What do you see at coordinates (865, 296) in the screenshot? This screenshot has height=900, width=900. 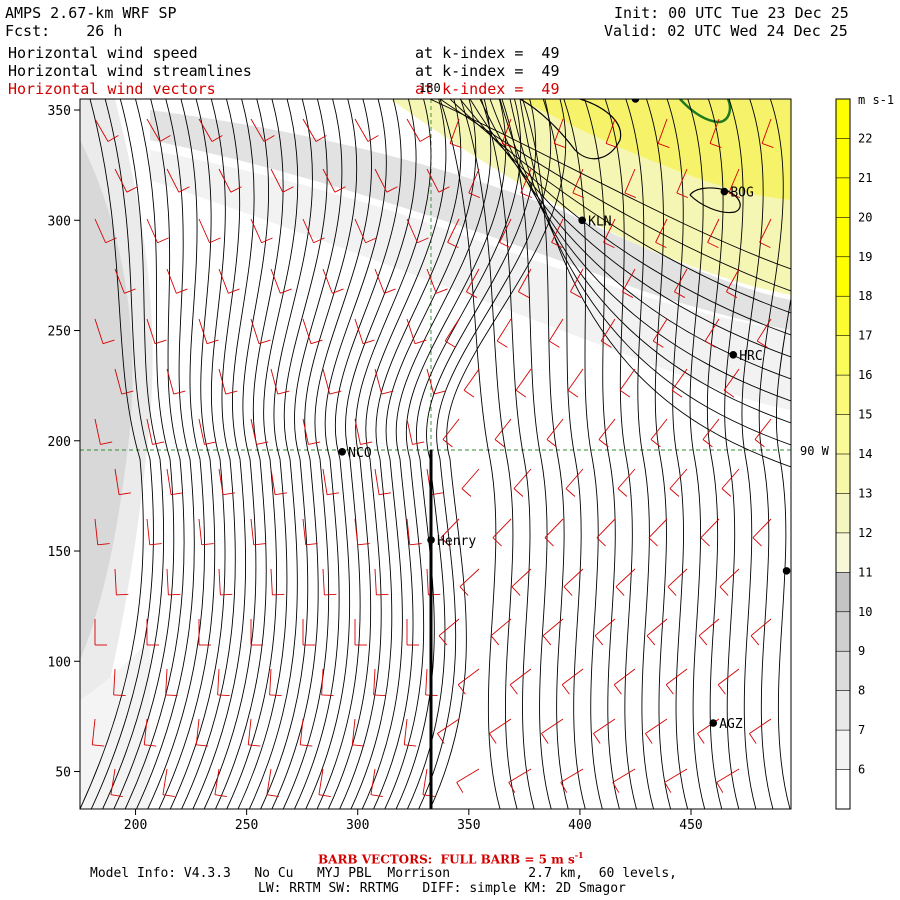 I see `colorbar-label: 18` at bounding box center [865, 296].